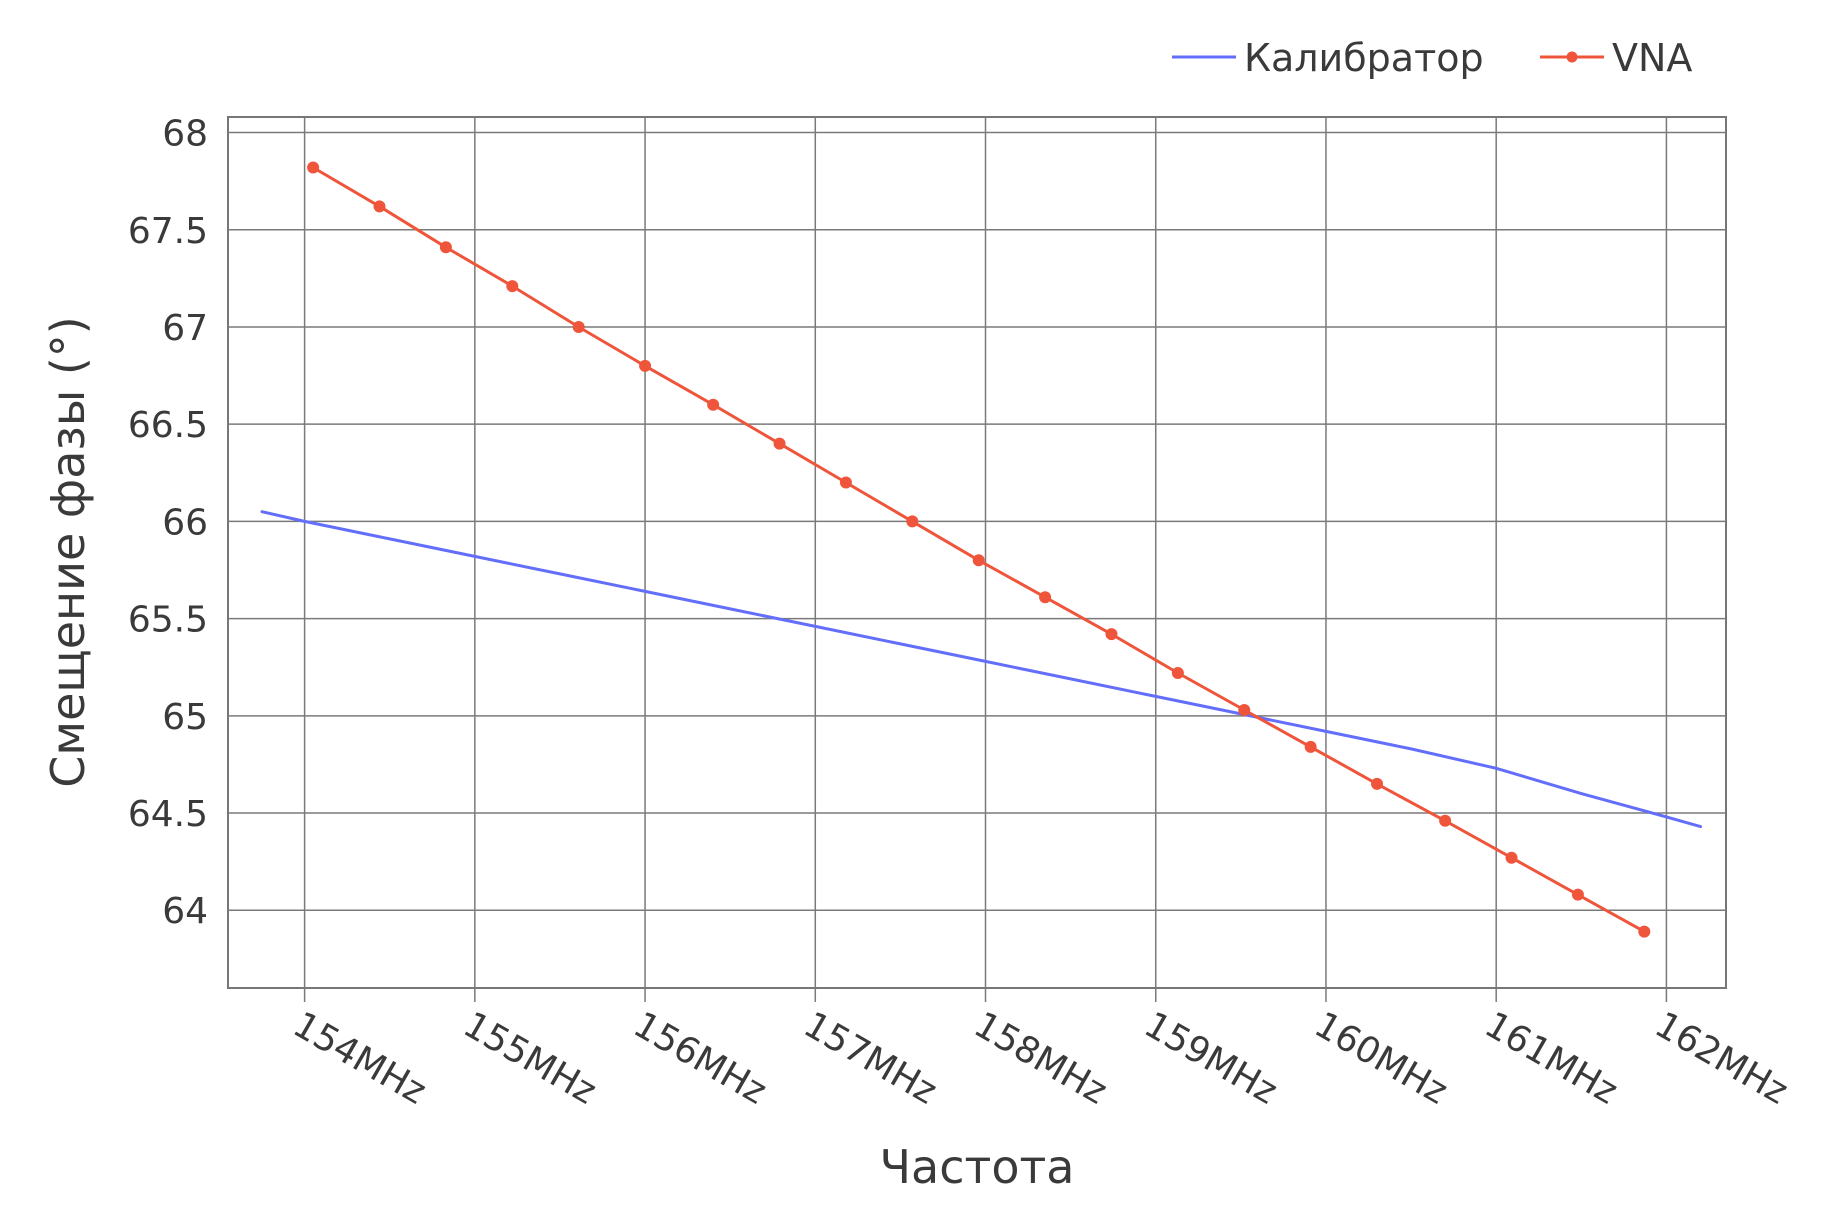 This screenshot has height=1215, width=1836. What do you see at coordinates (1721, 1058) in the screenshot?
I see `x-tick-label: 162MHz` at bounding box center [1721, 1058].